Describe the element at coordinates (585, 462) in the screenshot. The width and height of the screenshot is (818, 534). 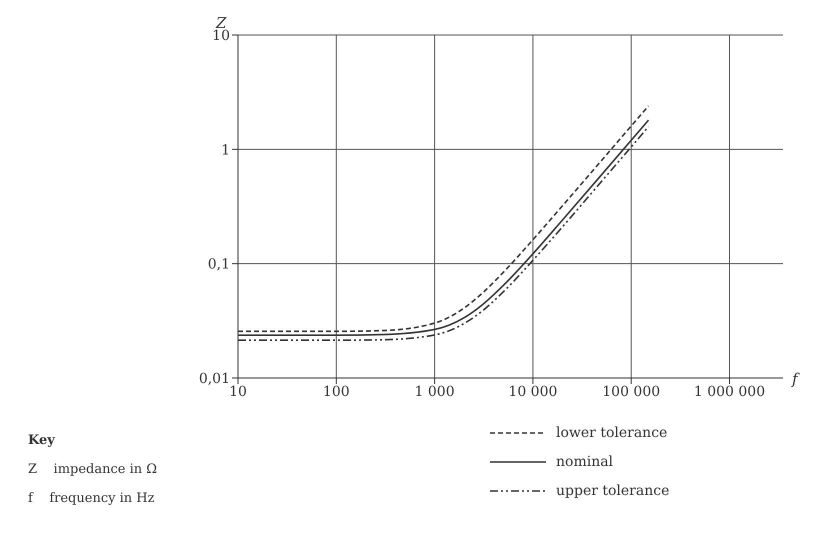
I see `legend-label: nominal` at that location.